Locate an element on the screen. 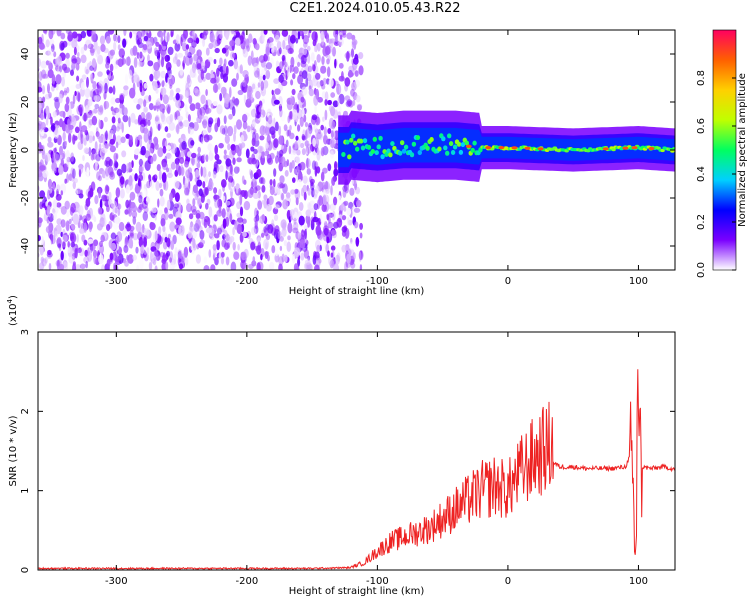  plot2-ytick-label: 2 is located at coordinates (25, 411).